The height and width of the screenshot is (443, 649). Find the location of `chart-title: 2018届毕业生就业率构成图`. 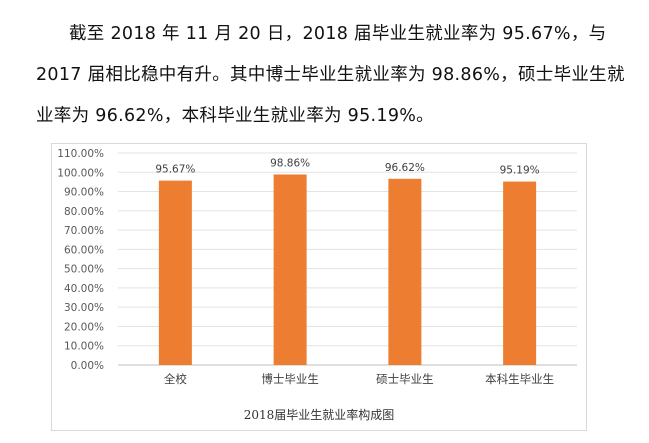

chart-title: 2018届毕业生就业率构成图 is located at coordinates (319, 415).